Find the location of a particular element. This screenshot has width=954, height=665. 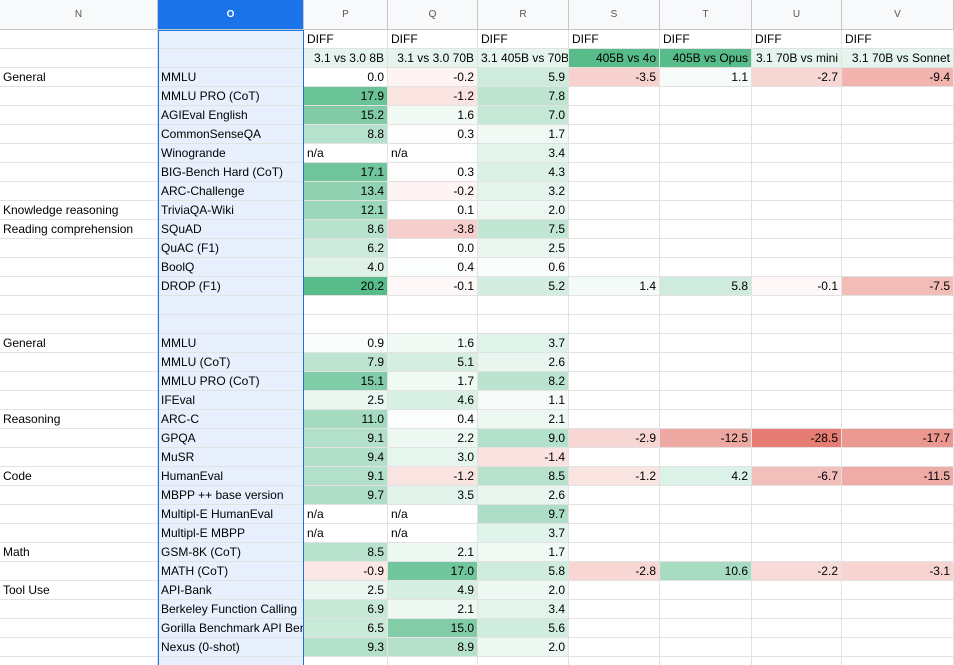

column-header: V is located at coordinates (898, 15).